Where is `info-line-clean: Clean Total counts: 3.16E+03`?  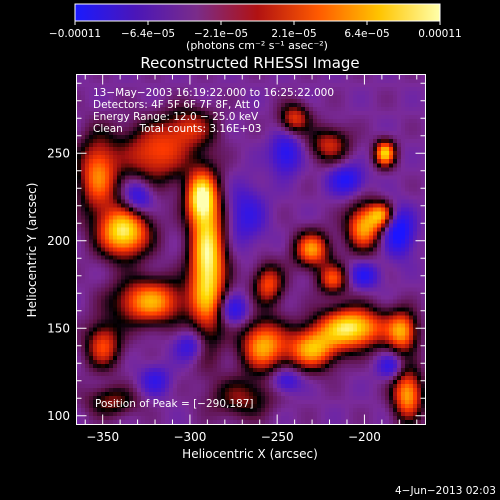
info-line-clean: Clean Total counts: 3.16E+03 is located at coordinates (177, 129).